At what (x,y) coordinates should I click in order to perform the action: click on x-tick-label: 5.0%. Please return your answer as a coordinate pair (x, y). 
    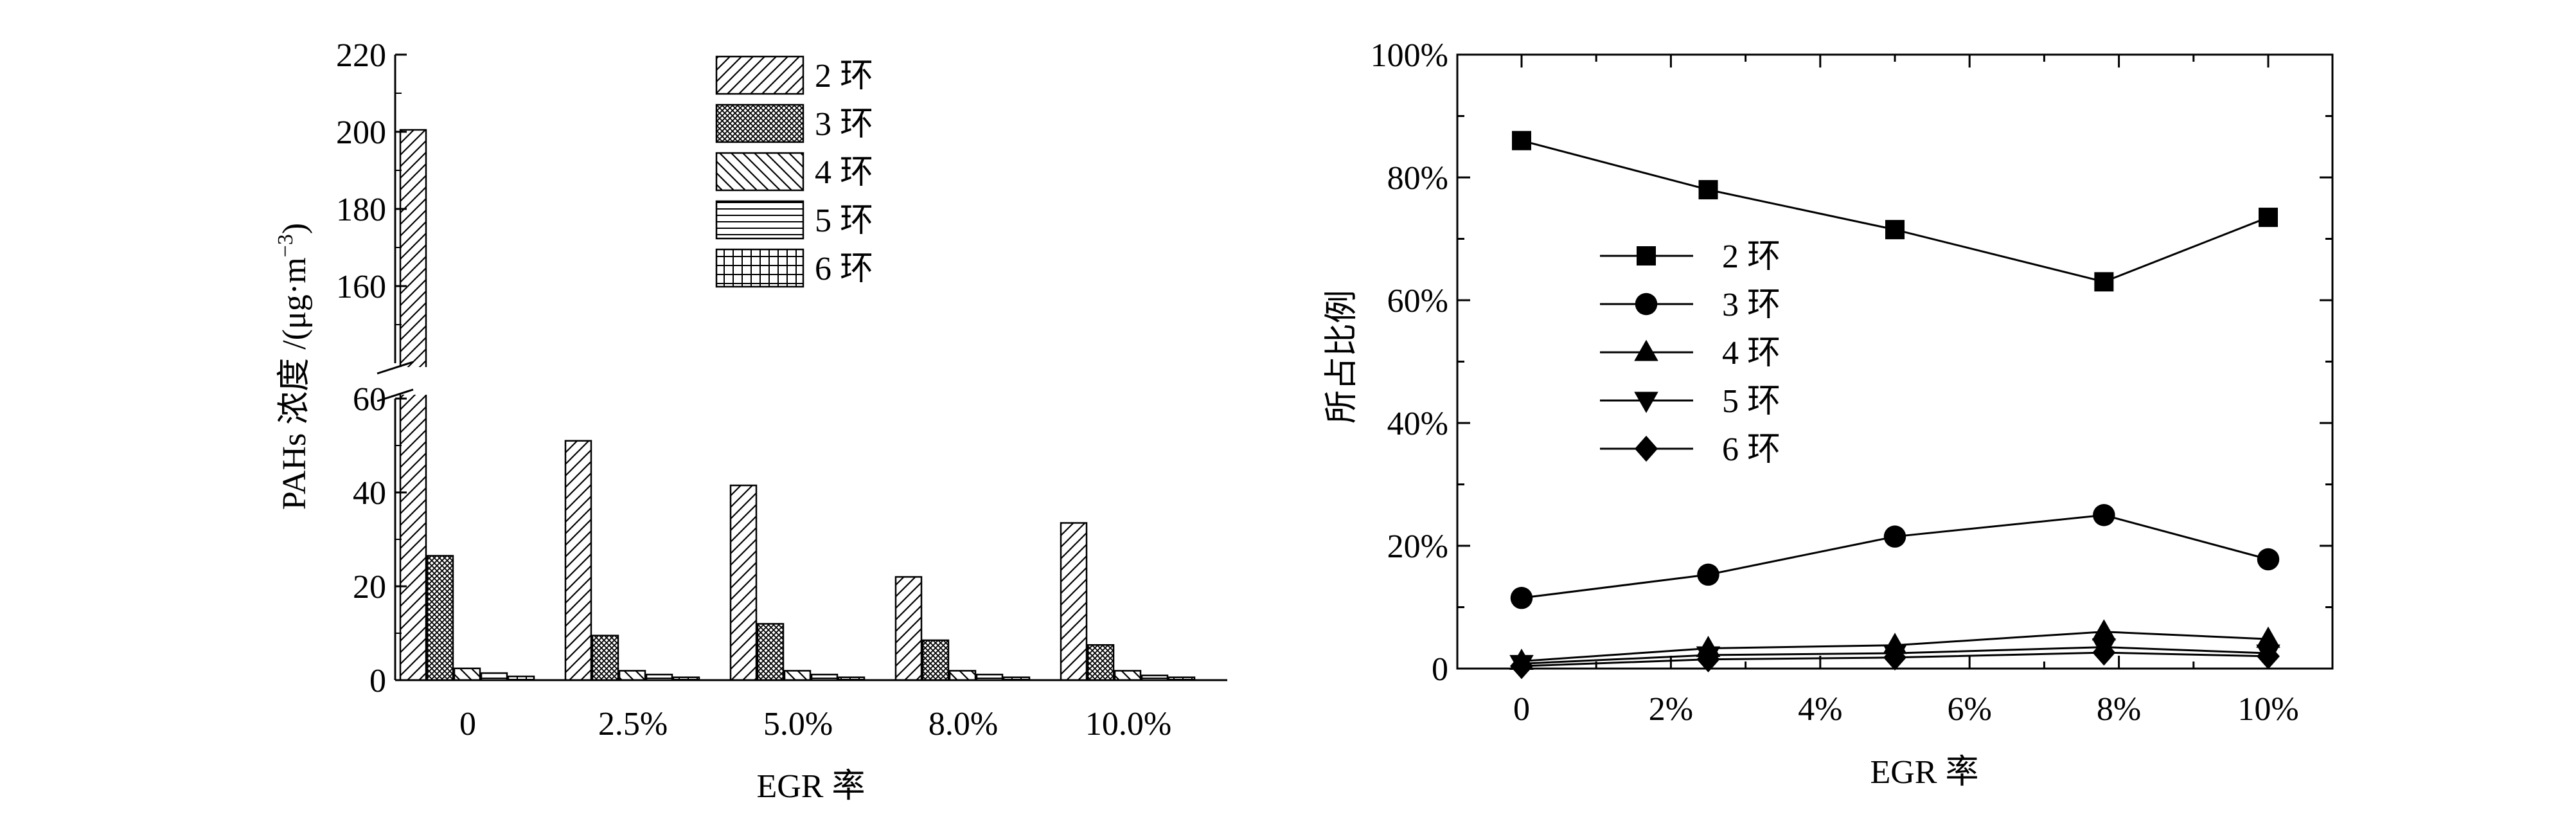
    Looking at the image, I should click on (798, 724).